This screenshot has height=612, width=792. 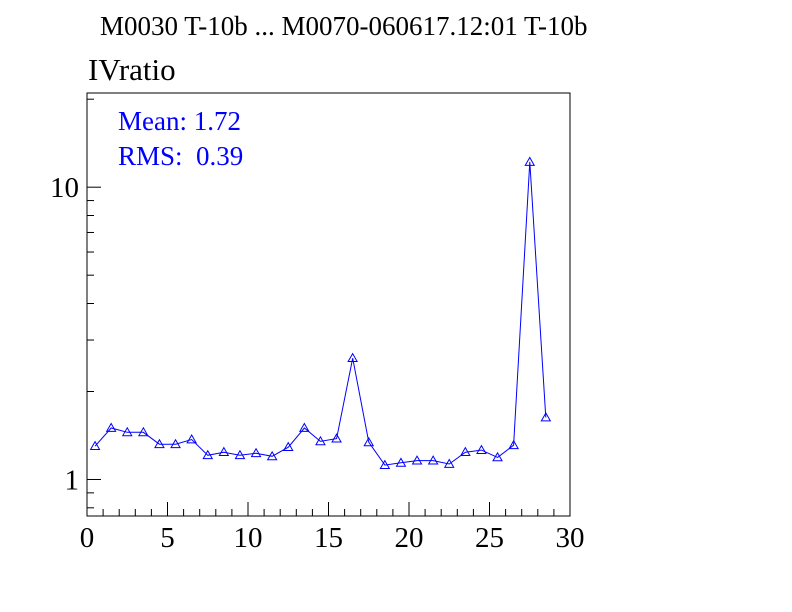 I want to click on x-tick-label: 20, so click(x=409, y=538).